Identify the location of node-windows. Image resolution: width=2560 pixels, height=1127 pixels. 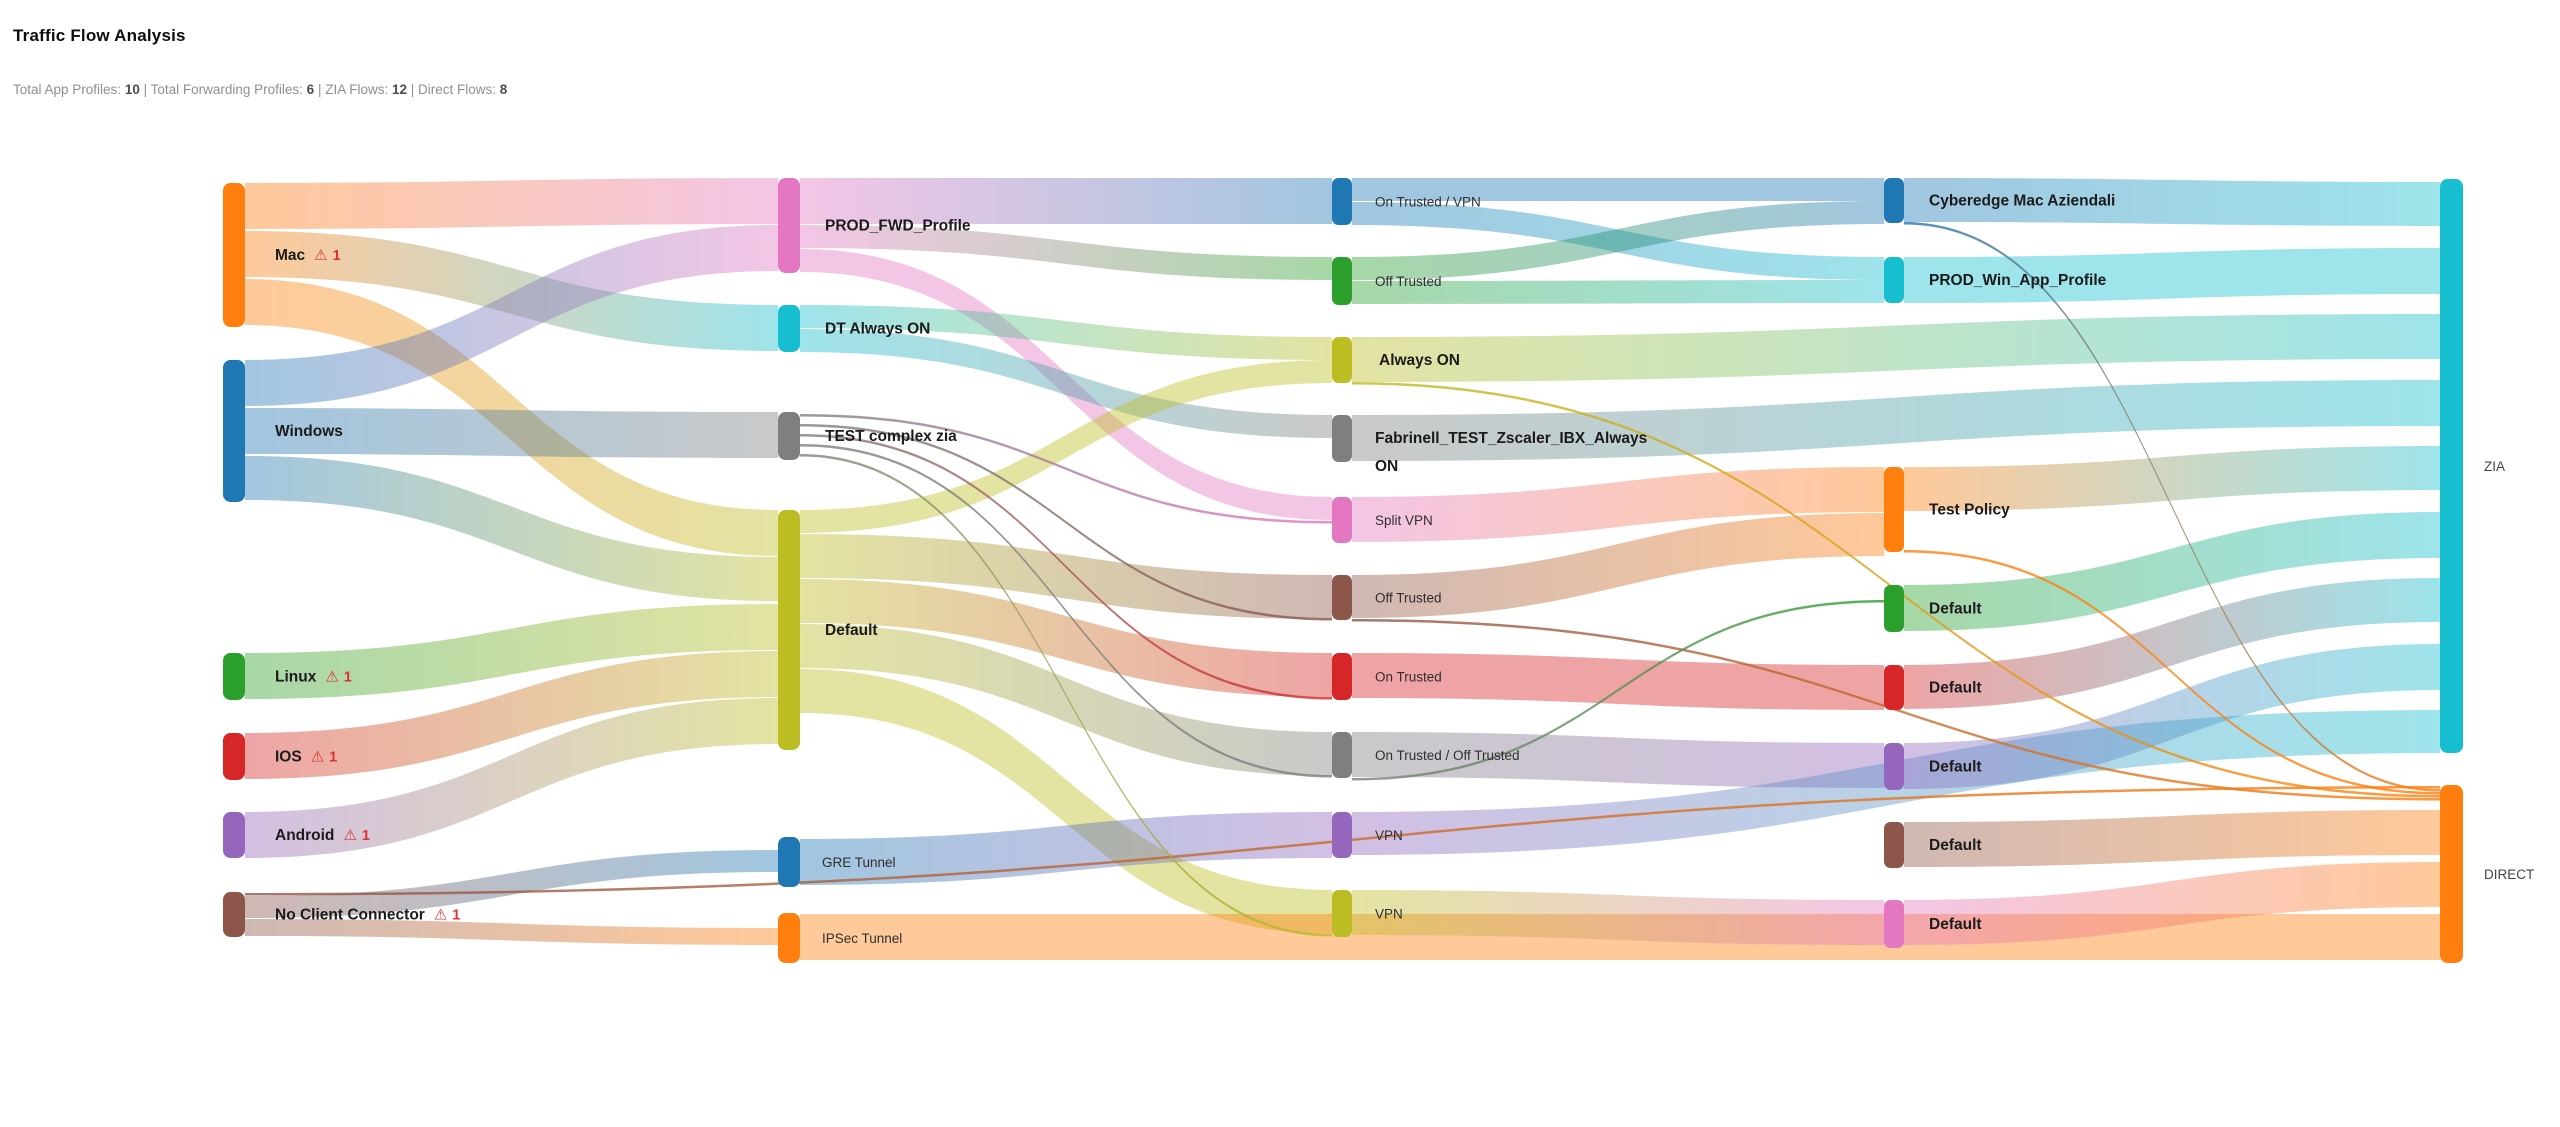
(234, 431).